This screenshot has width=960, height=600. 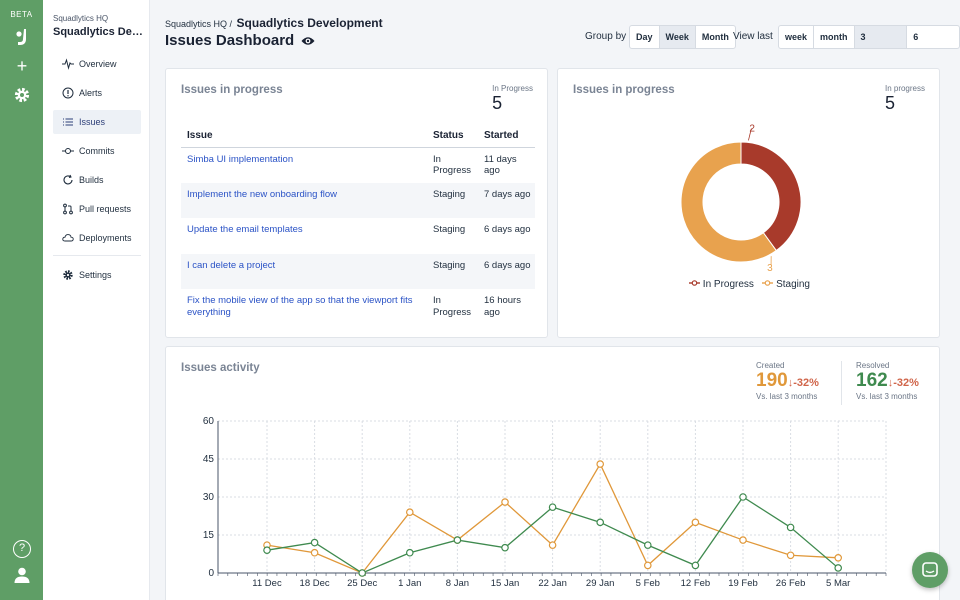 I want to click on help-icon: ?, so click(x=22, y=549).